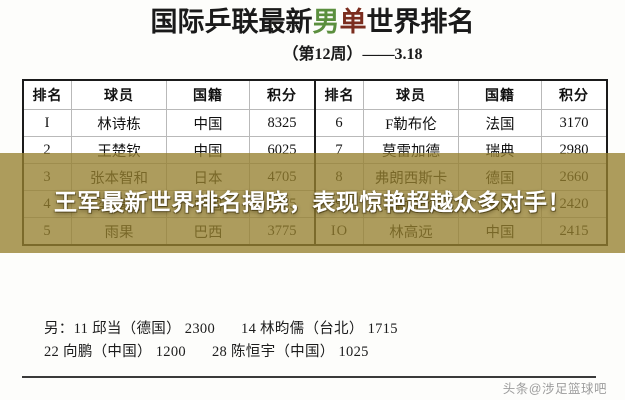 This screenshot has width=625, height=400. I want to click on cell-rank: 7, so click(339, 150).